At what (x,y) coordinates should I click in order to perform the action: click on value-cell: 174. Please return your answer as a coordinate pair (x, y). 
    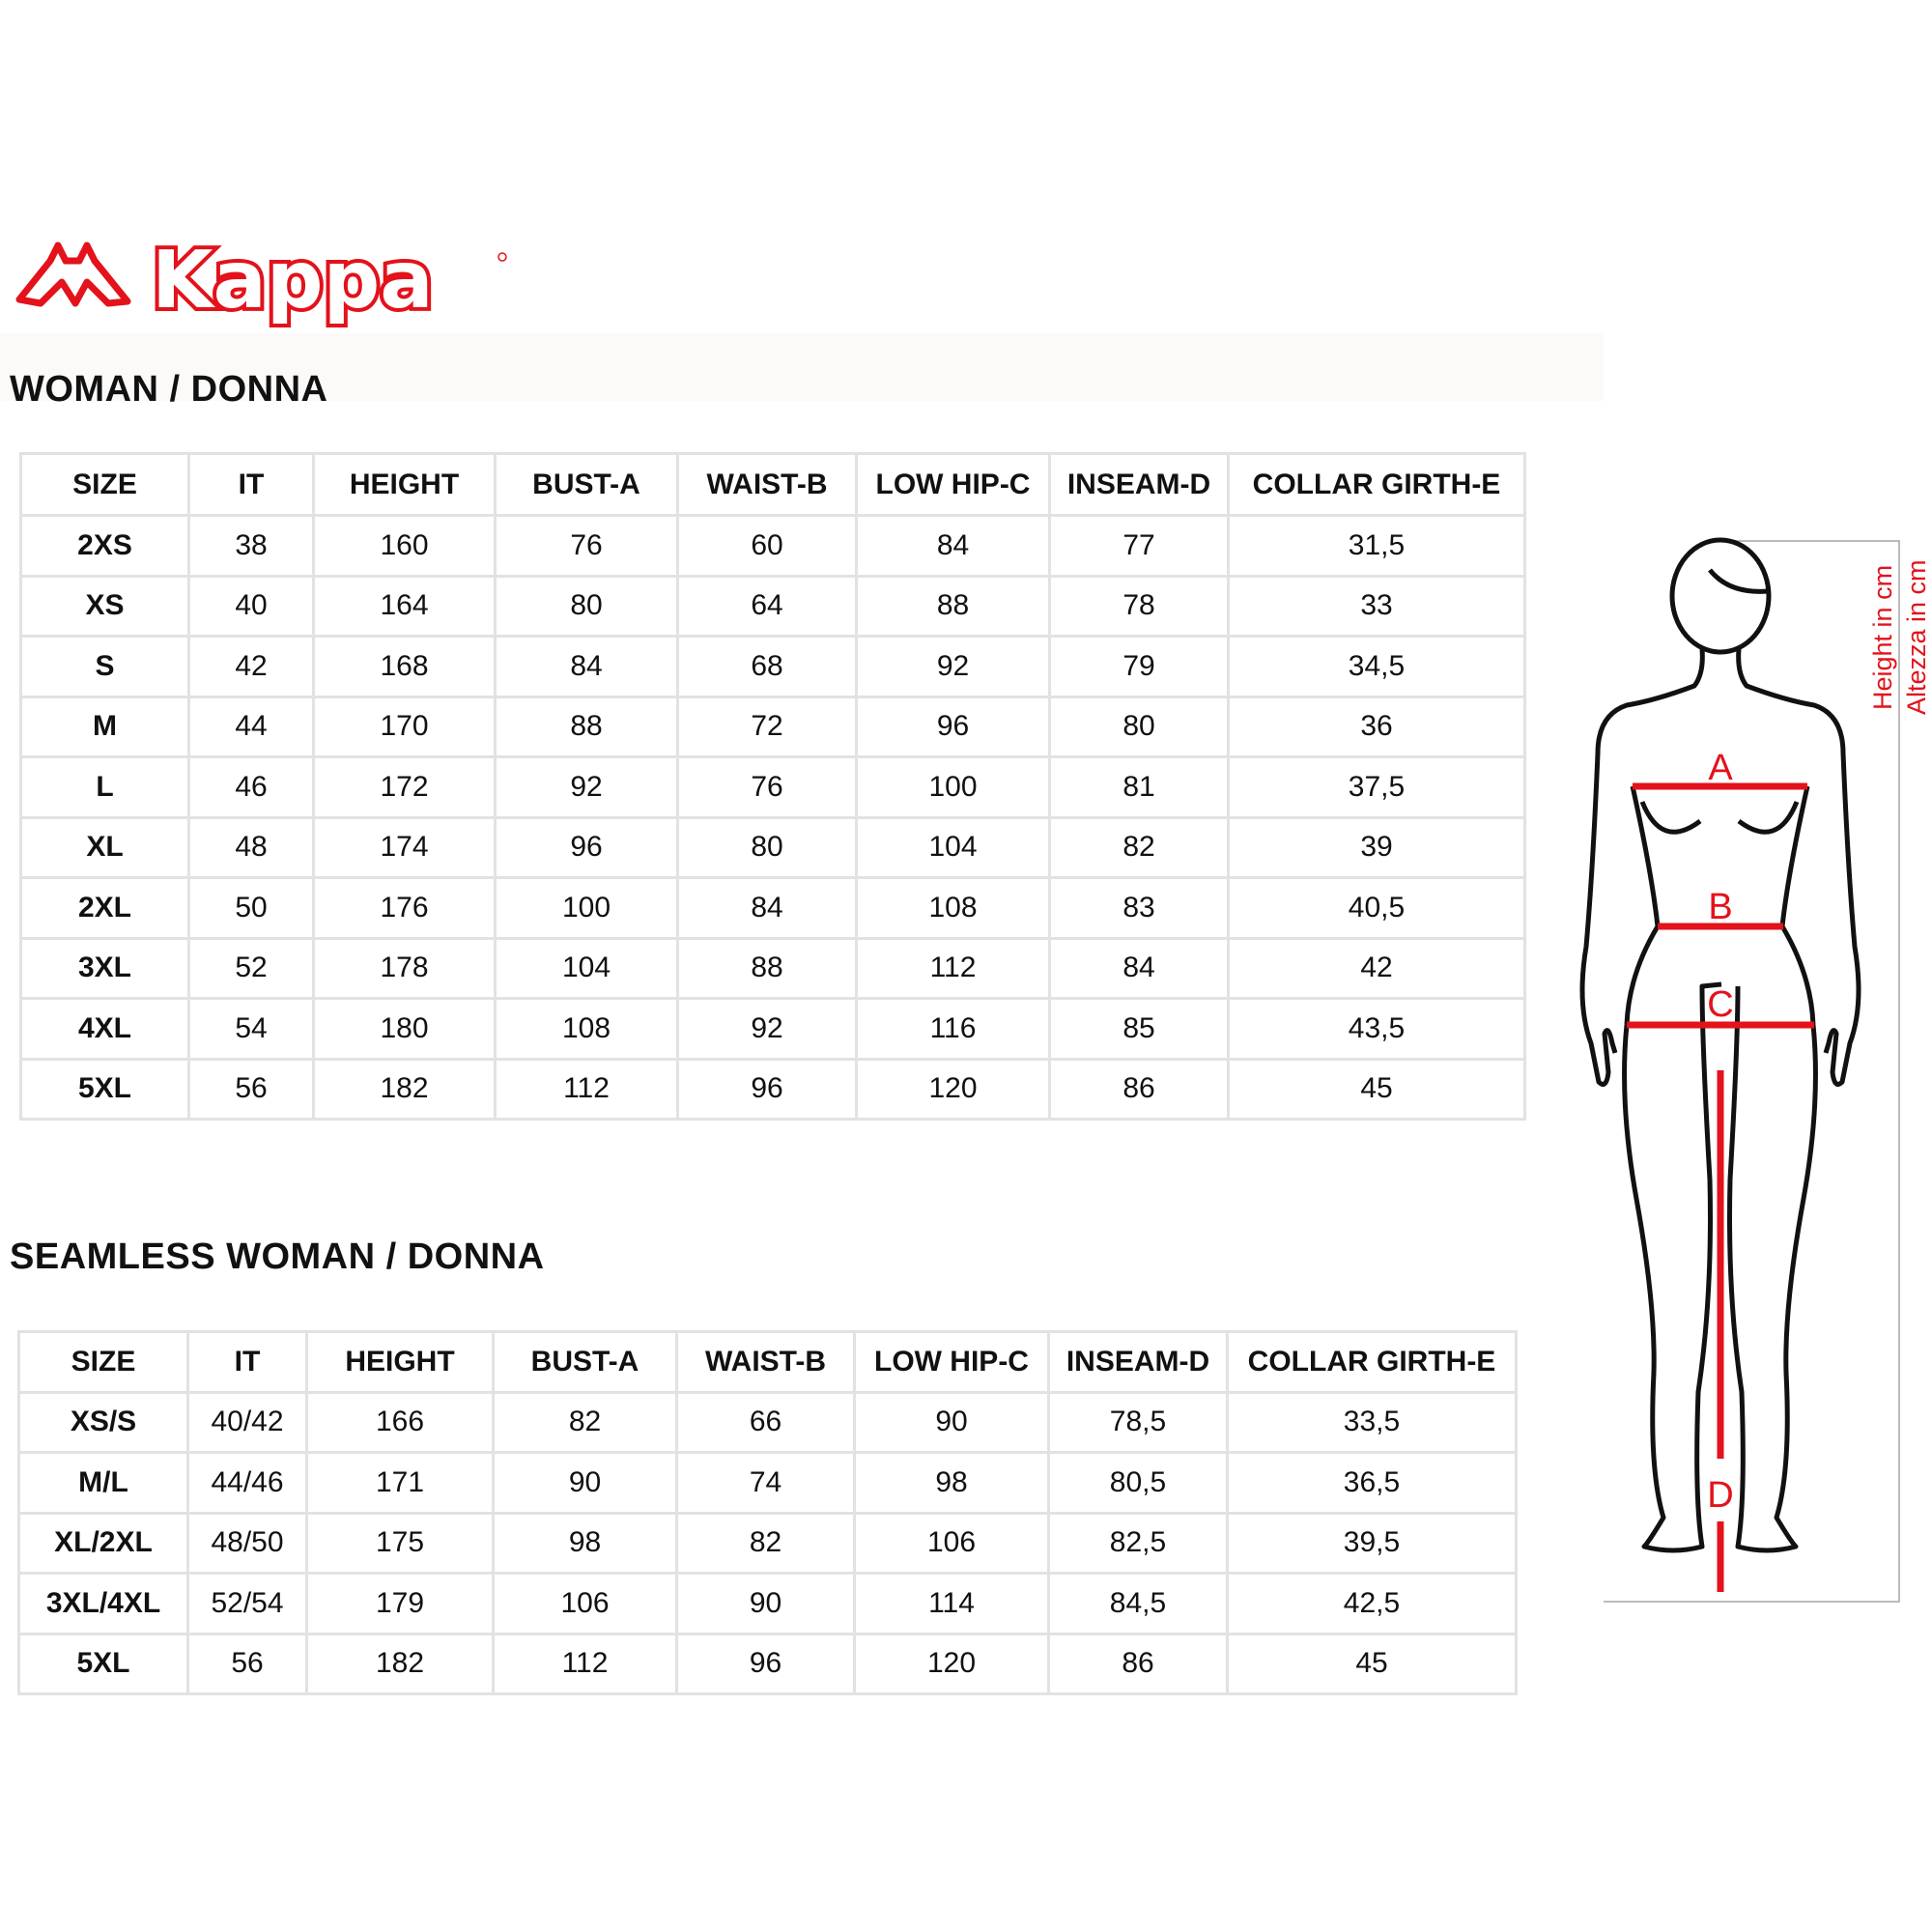
    Looking at the image, I should click on (404, 847).